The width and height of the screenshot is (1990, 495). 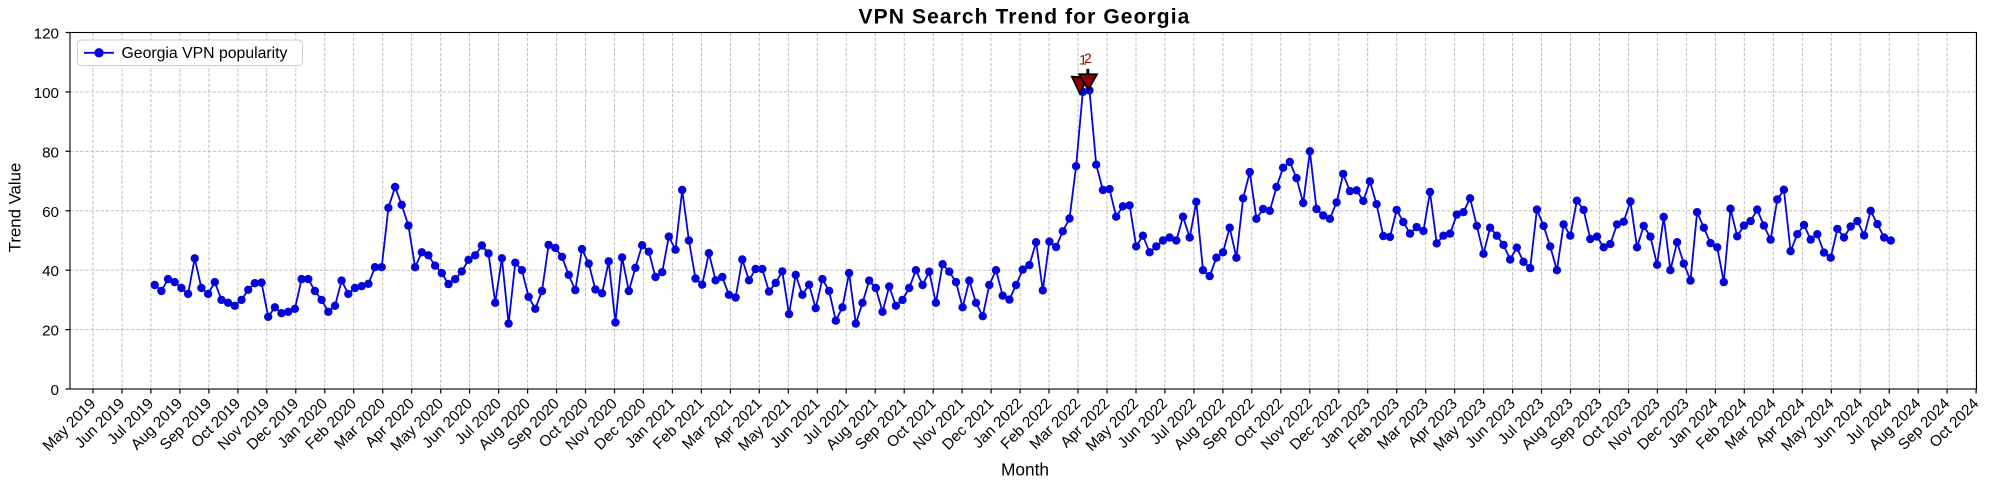 I want to click on svg-text: 2, so click(x=1088, y=58).